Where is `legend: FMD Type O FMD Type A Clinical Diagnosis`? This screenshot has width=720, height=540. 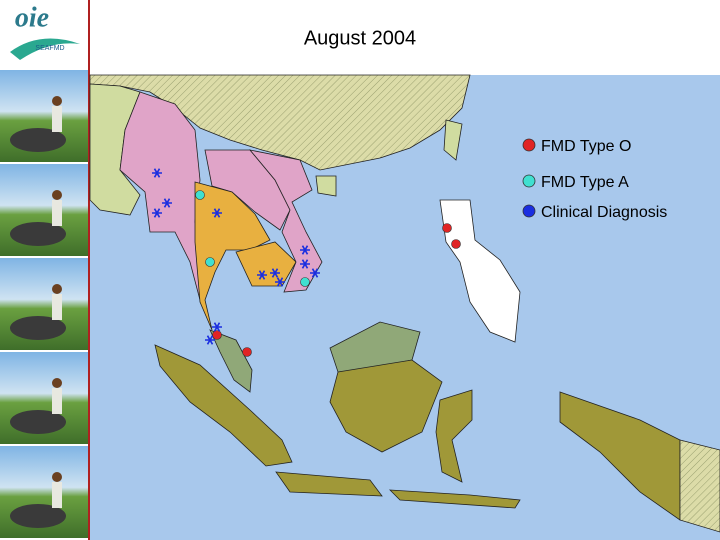 legend: FMD Type O FMD Type A Clinical Diagnosis is located at coordinates (594, 179).